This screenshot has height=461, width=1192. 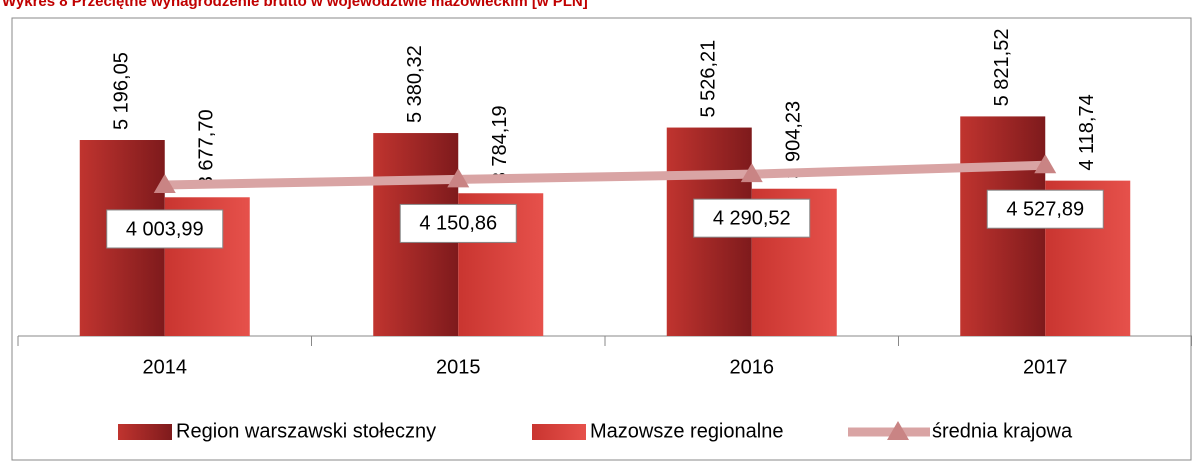 What do you see at coordinates (306, 431) in the screenshot?
I see `legend-label: Region warszawski stołeczny` at bounding box center [306, 431].